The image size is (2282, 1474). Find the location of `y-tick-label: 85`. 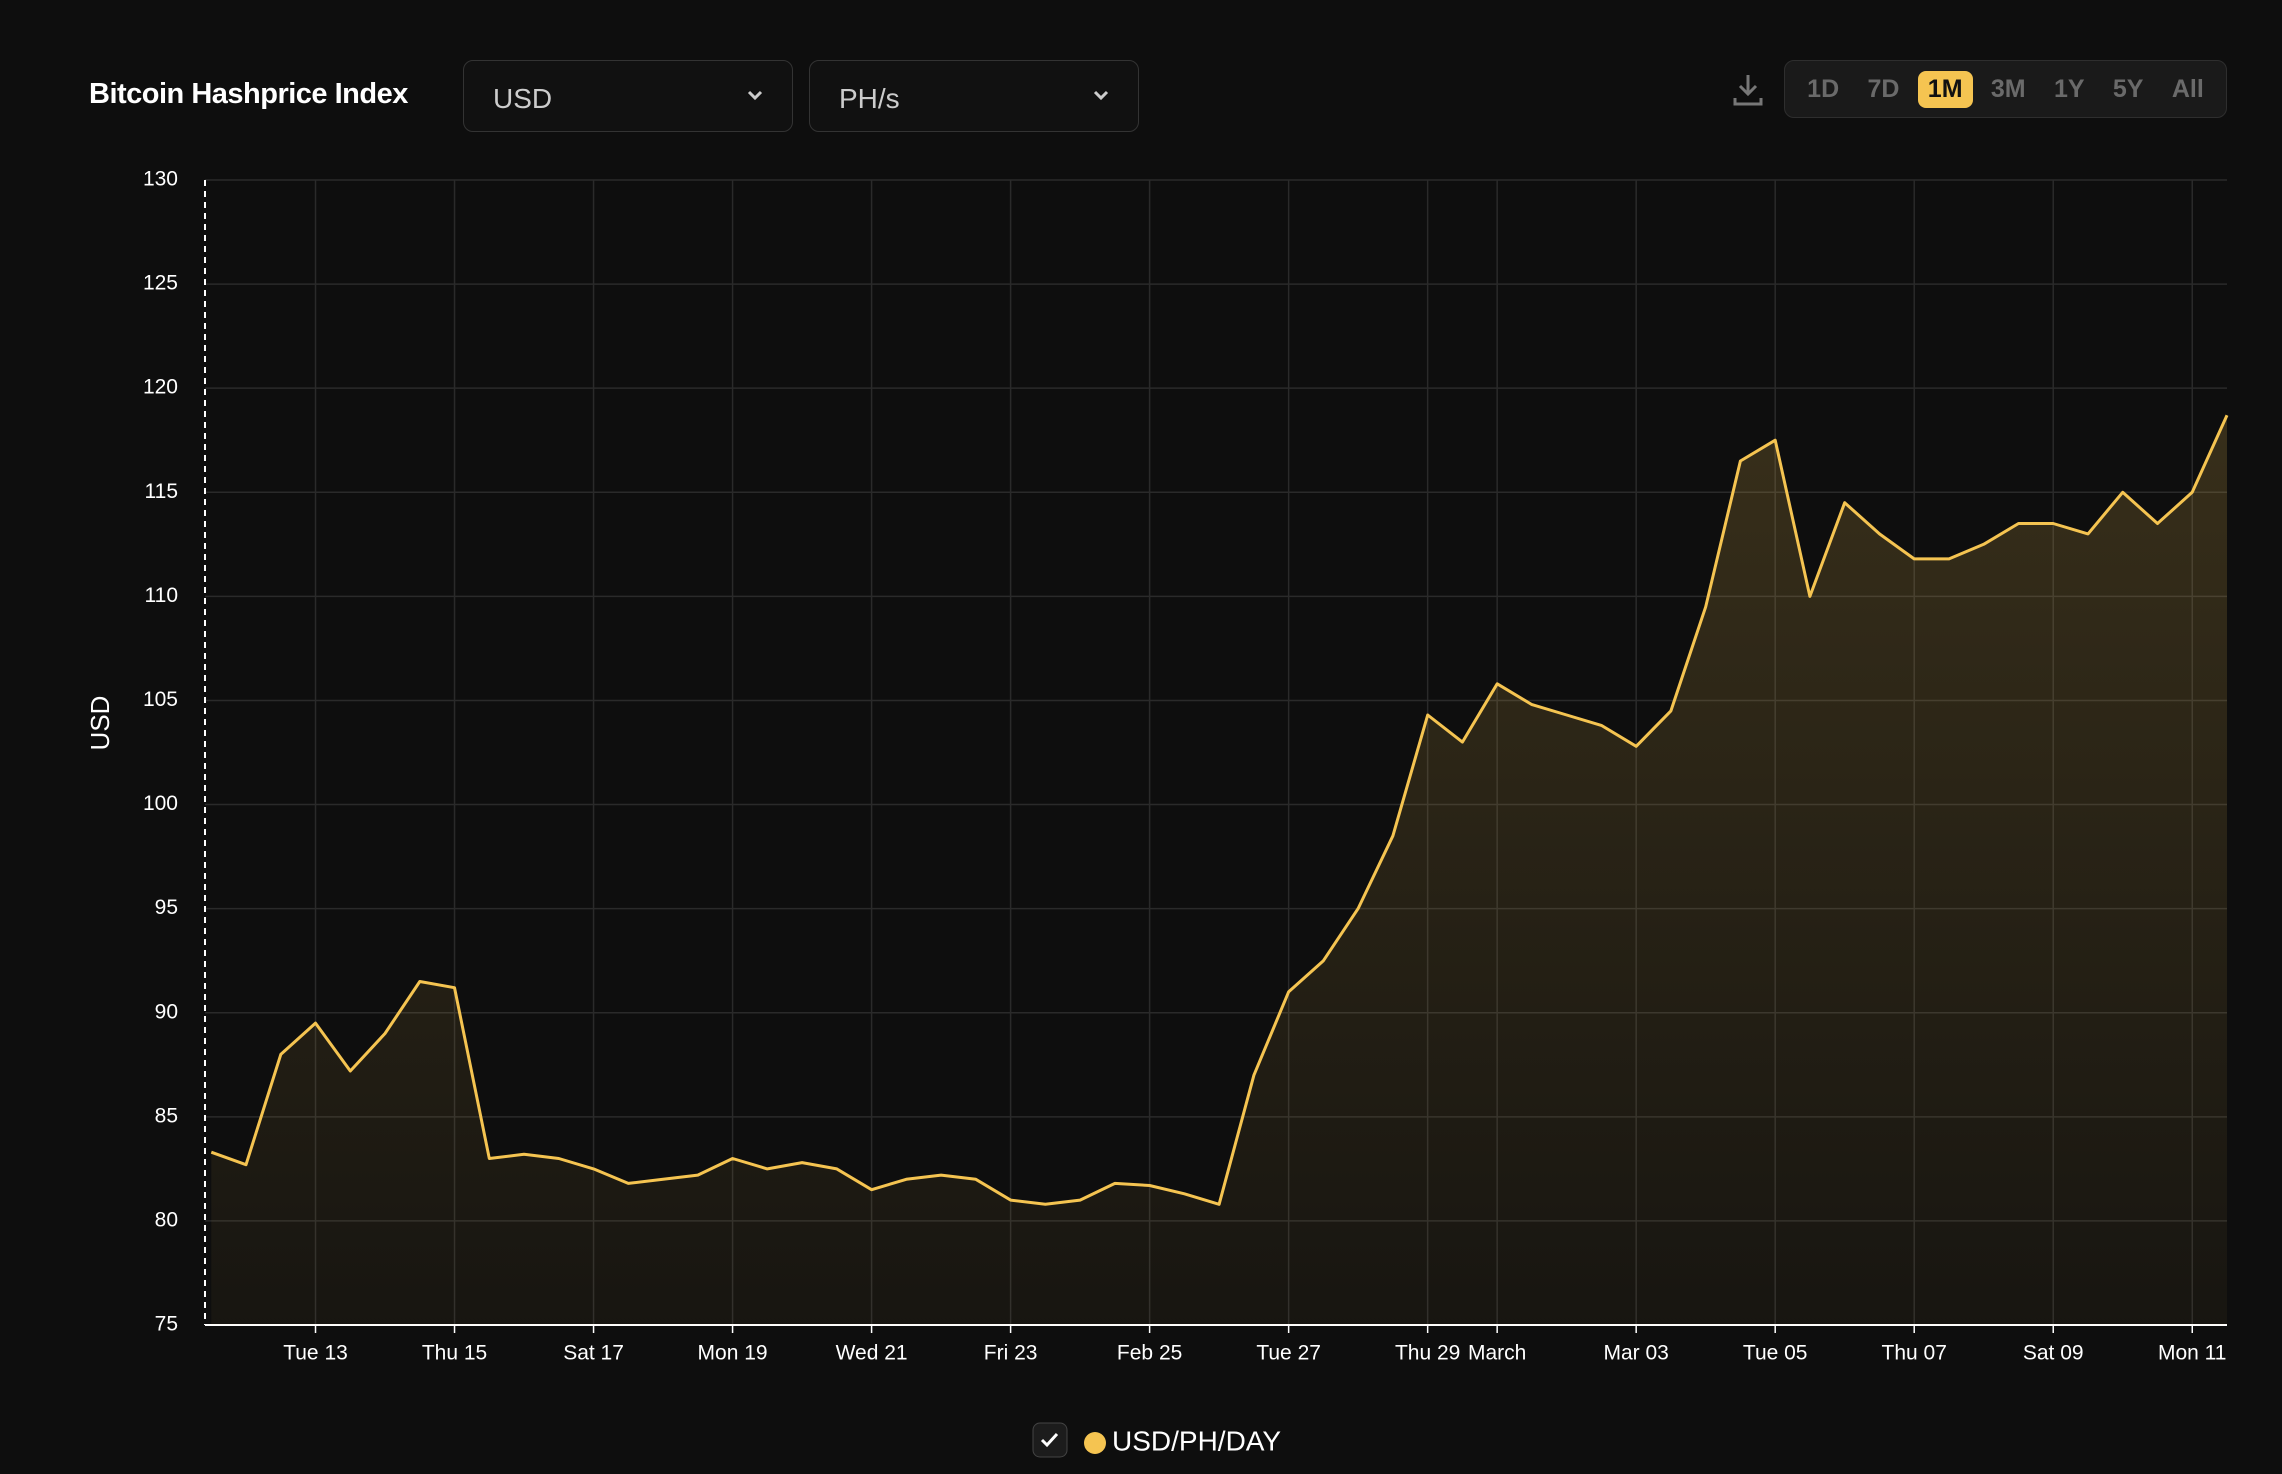

y-tick-label: 85 is located at coordinates (166, 1115).